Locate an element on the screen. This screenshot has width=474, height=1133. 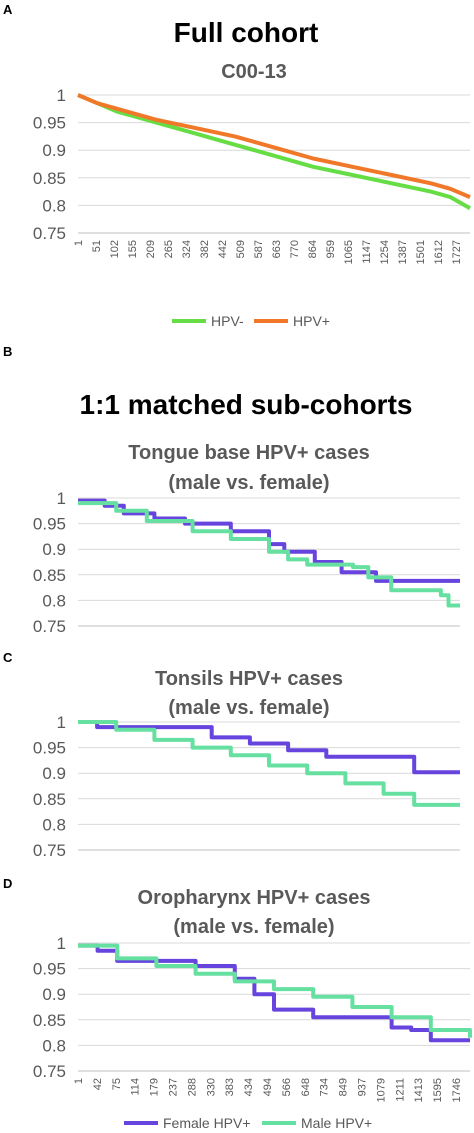
chart-3-xtick-20: 1746 is located at coordinates (457, 1090).